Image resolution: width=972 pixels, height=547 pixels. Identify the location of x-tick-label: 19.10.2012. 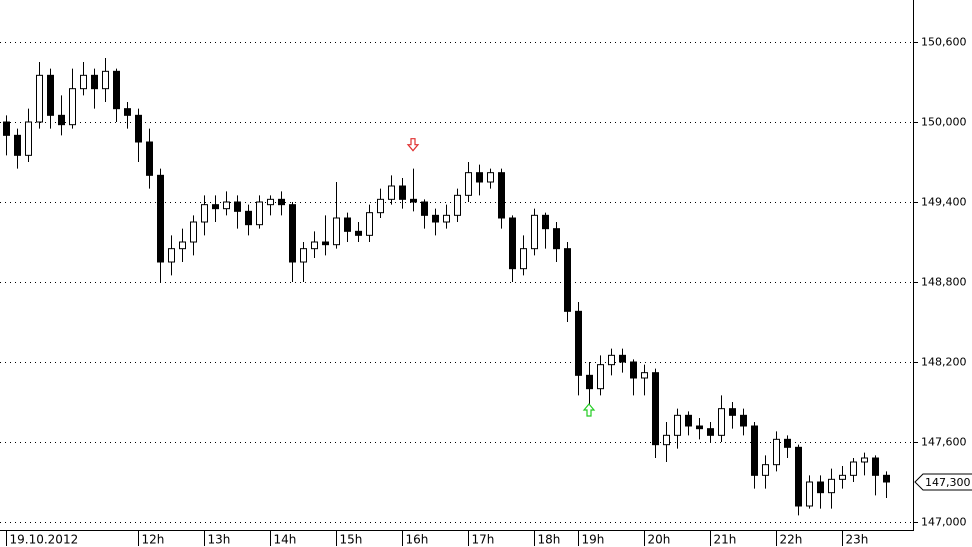
(44, 540).